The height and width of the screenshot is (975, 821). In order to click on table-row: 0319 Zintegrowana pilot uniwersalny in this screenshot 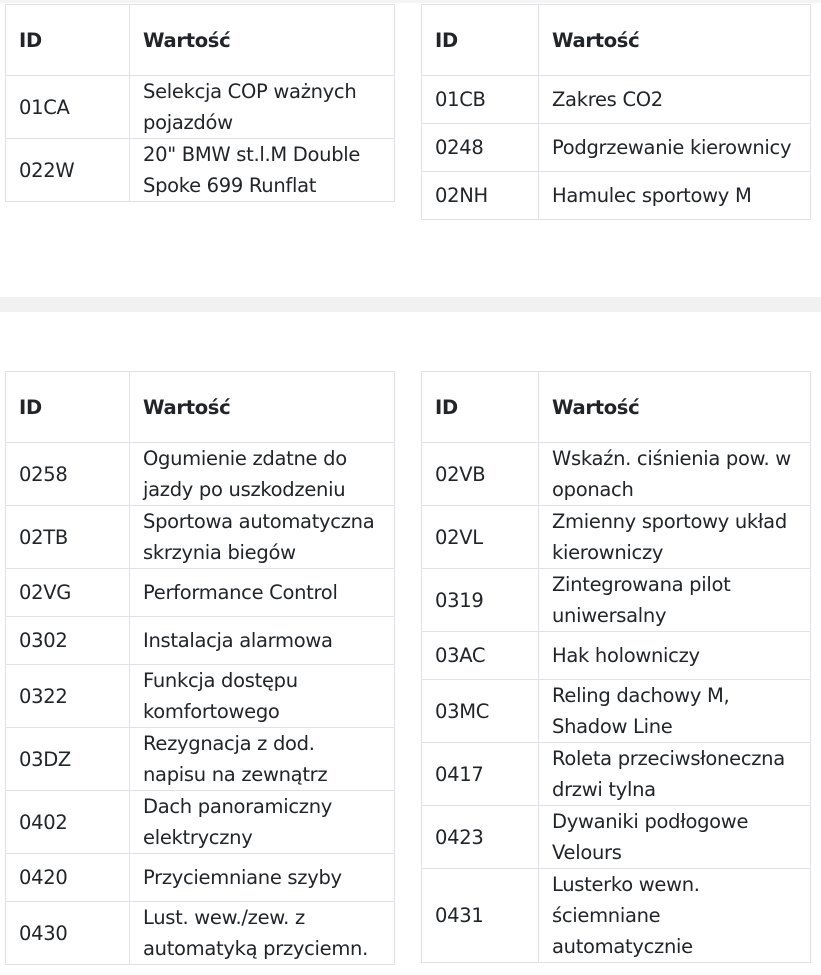, I will do `click(616, 600)`.